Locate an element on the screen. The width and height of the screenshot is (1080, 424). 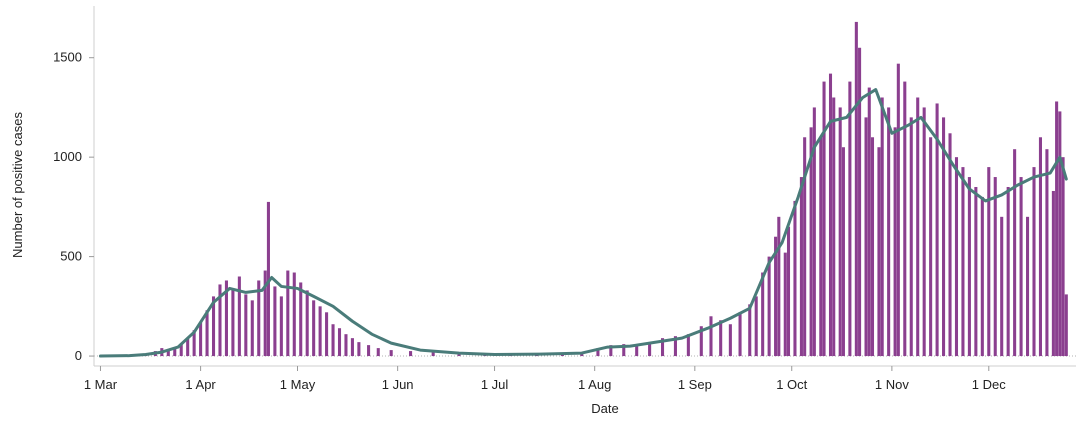
y-axis-title: Number of positive cases is located at coordinates (17, 185).